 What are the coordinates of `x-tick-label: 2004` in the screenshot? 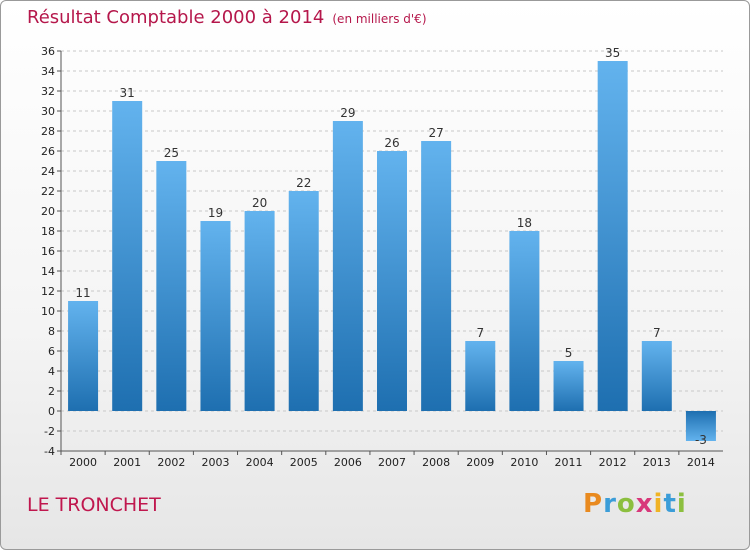 It's located at (260, 462).